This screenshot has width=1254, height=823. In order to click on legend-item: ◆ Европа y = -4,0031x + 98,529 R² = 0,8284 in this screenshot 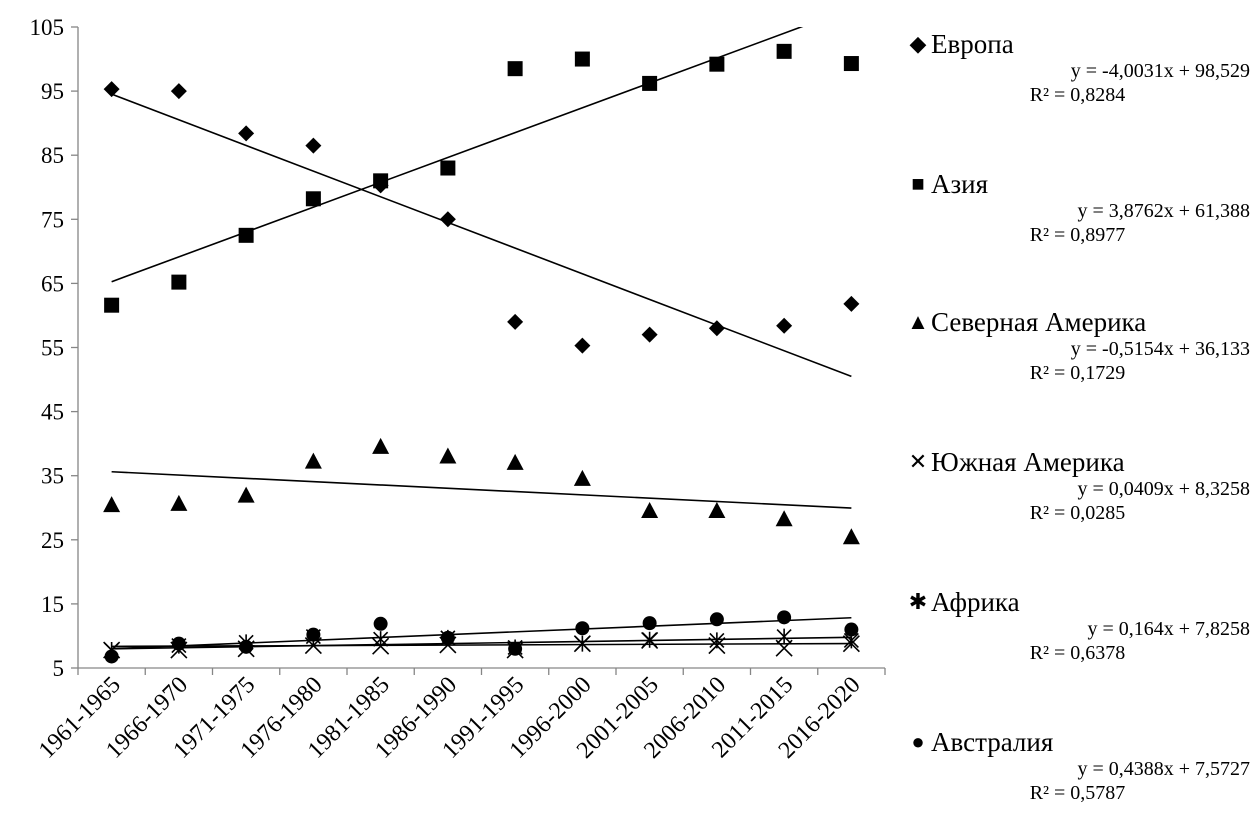, I will do `click(1077, 66)`.